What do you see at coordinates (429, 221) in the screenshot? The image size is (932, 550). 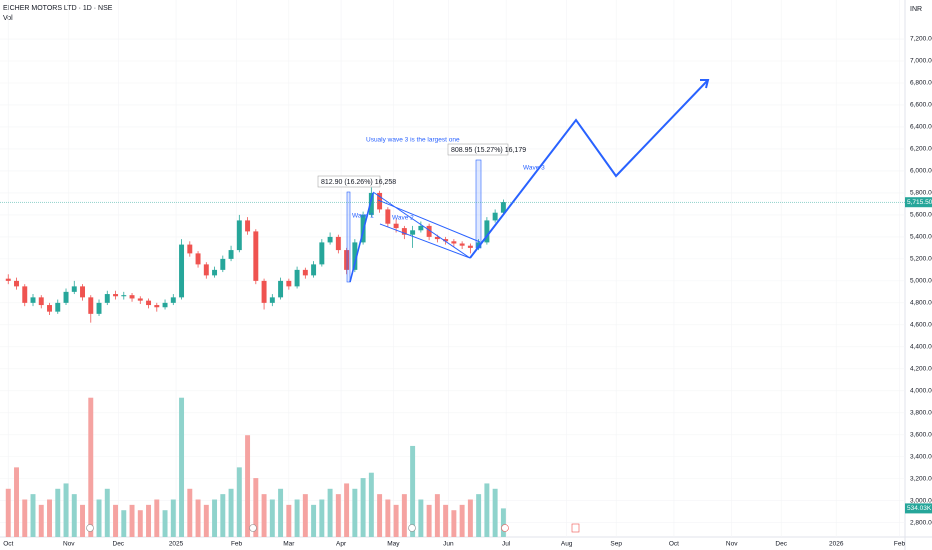 I see `wedge` at bounding box center [429, 221].